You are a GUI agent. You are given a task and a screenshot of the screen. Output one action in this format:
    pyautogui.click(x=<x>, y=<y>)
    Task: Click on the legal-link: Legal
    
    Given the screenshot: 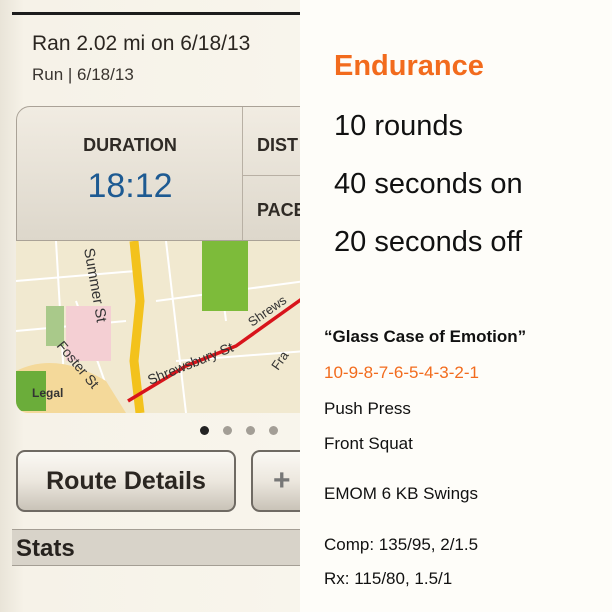 What is the action you would take?
    pyautogui.click(x=47, y=393)
    